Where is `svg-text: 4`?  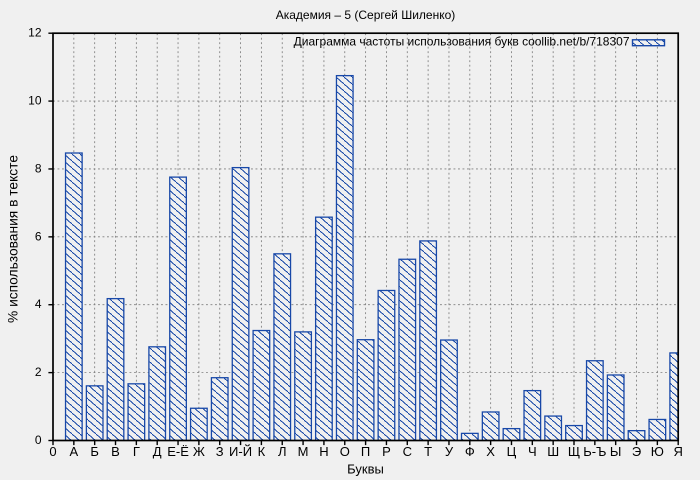 svg-text: 4 is located at coordinates (38, 304).